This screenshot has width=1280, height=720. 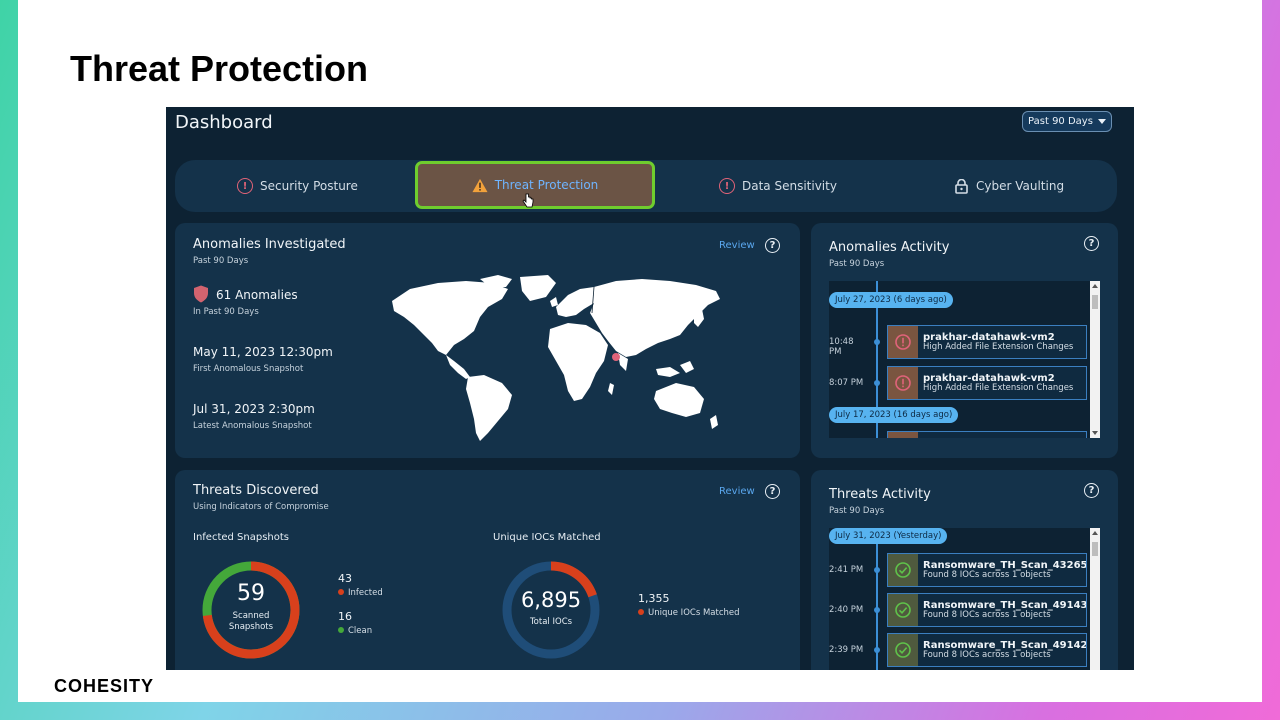 What do you see at coordinates (556, 358) in the screenshot?
I see `world-map` at bounding box center [556, 358].